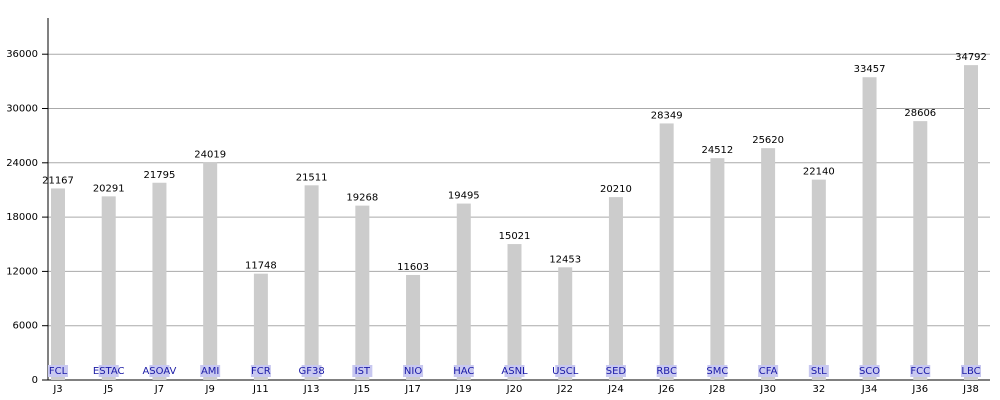 The height and width of the screenshot is (400, 1000). I want to click on y-tick-label: 0, so click(35, 380).